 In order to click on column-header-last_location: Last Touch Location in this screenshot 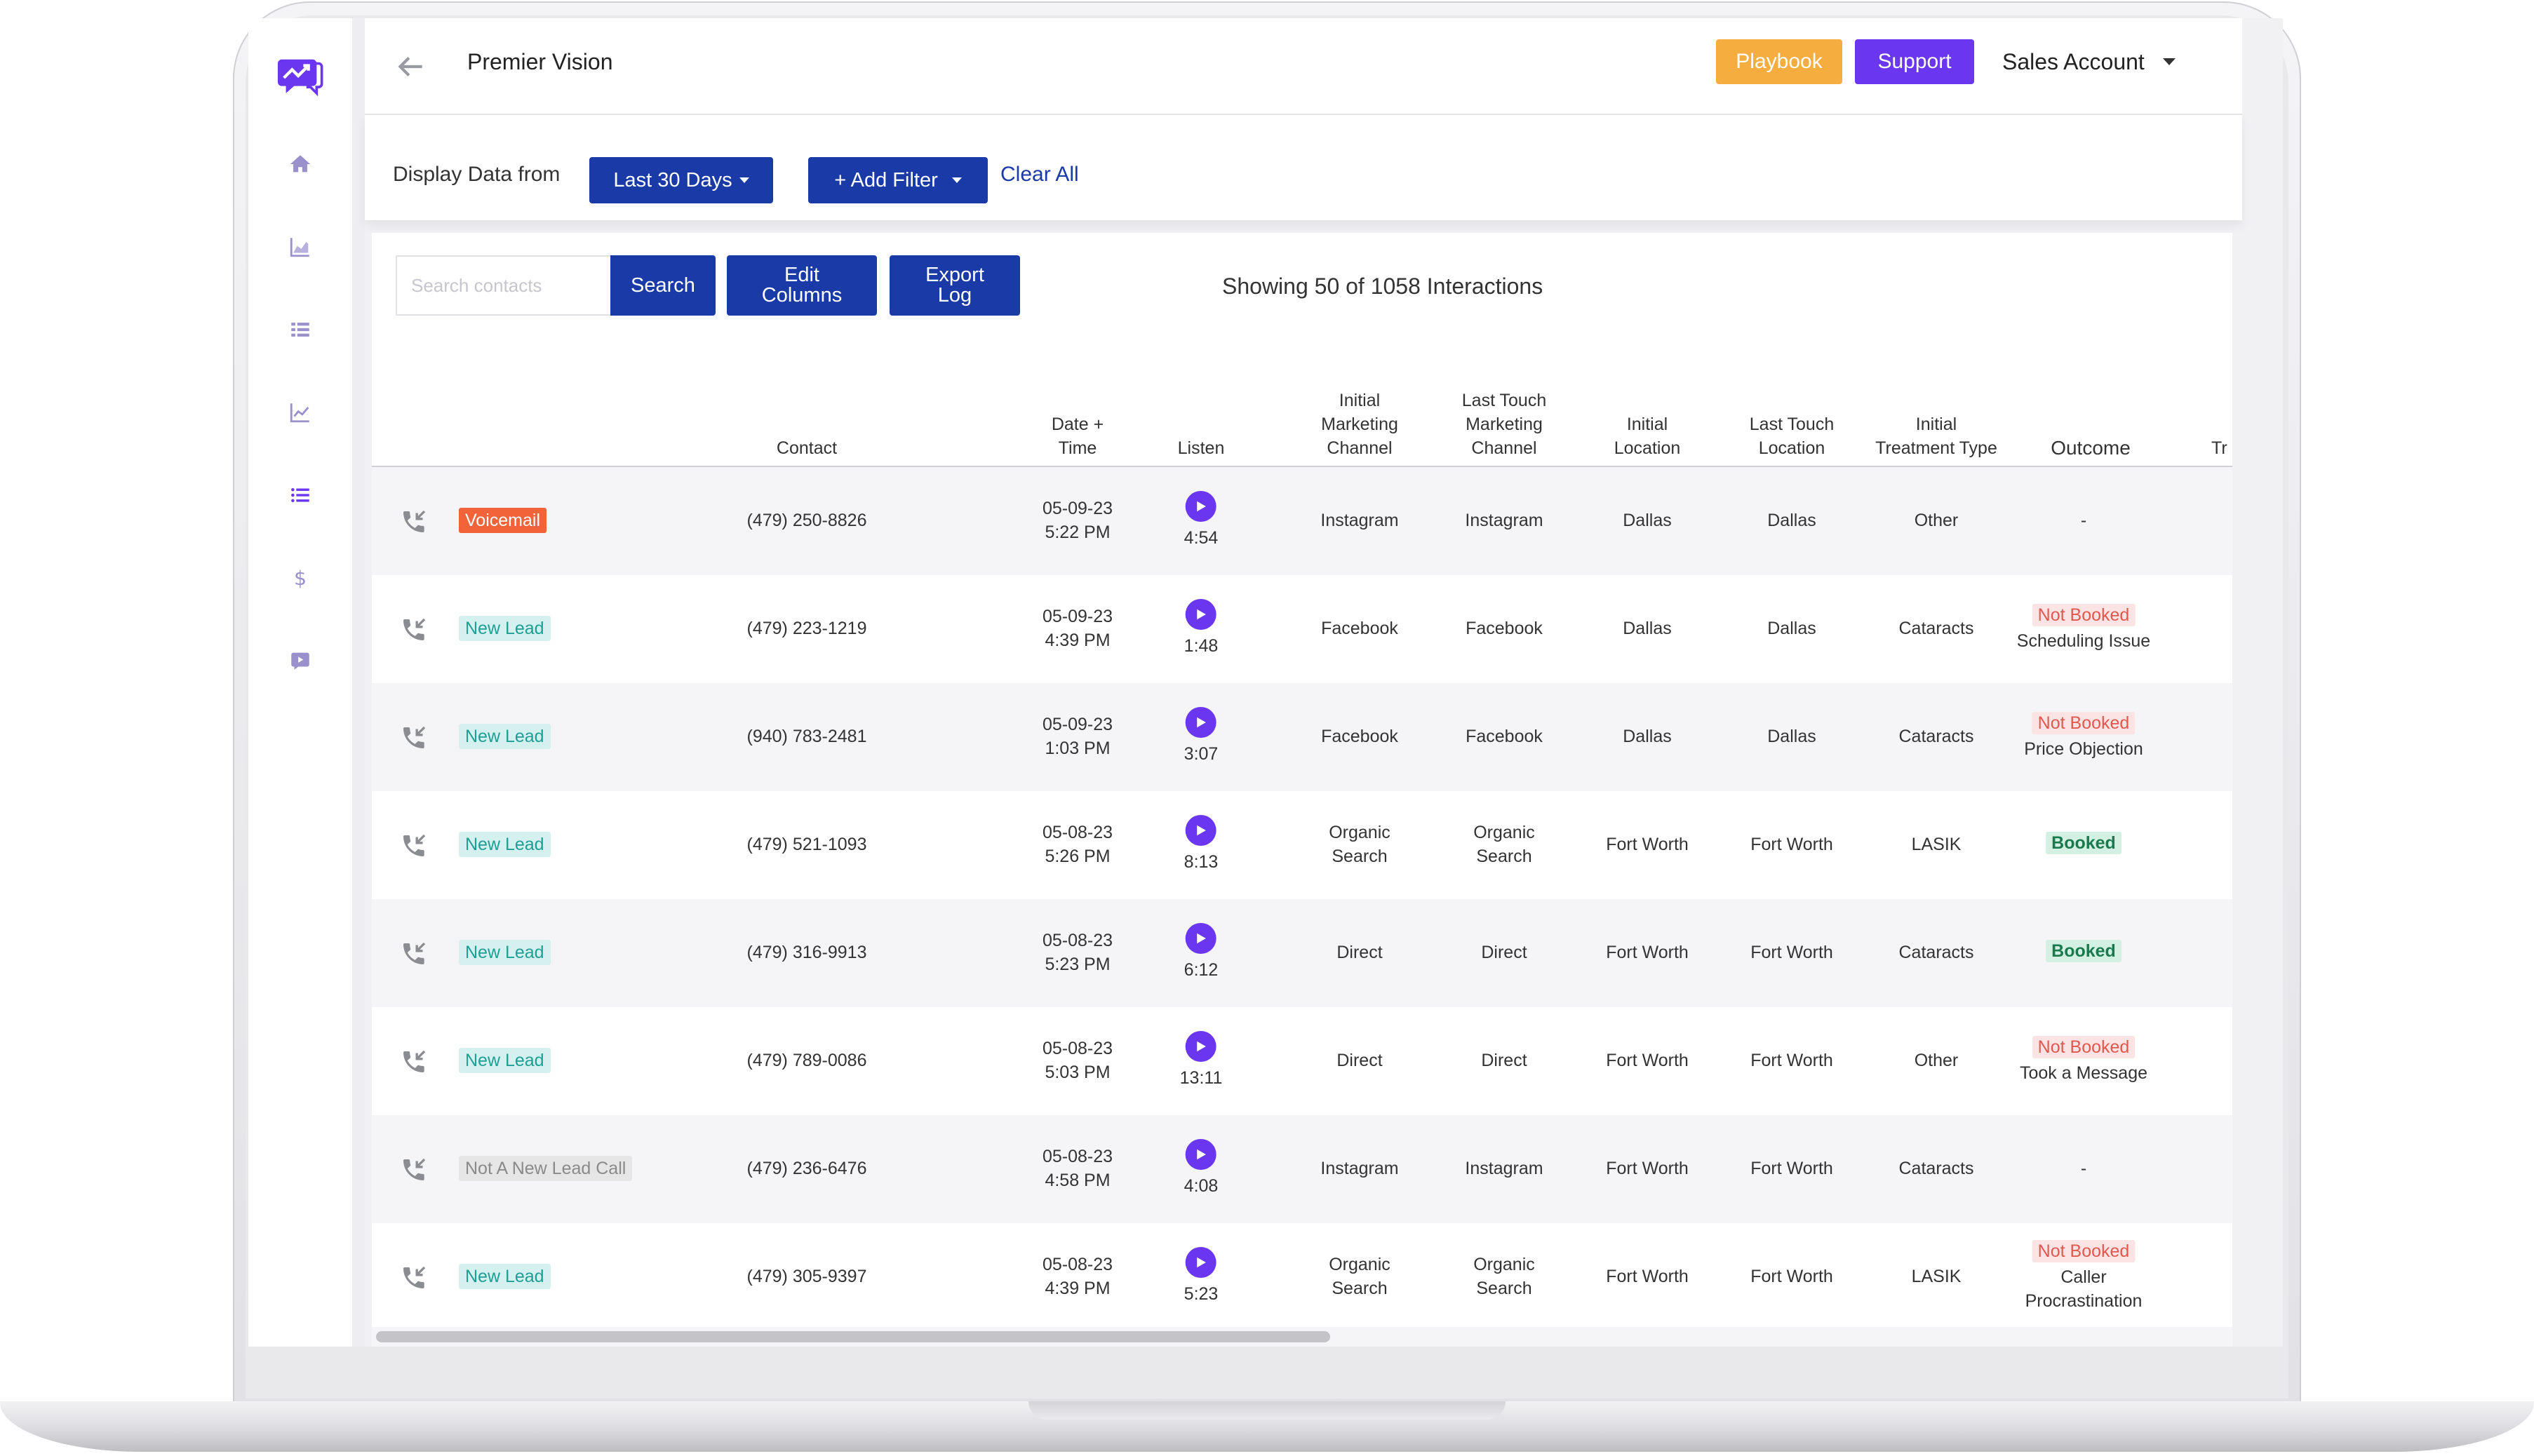, I will do `click(1792, 436)`.